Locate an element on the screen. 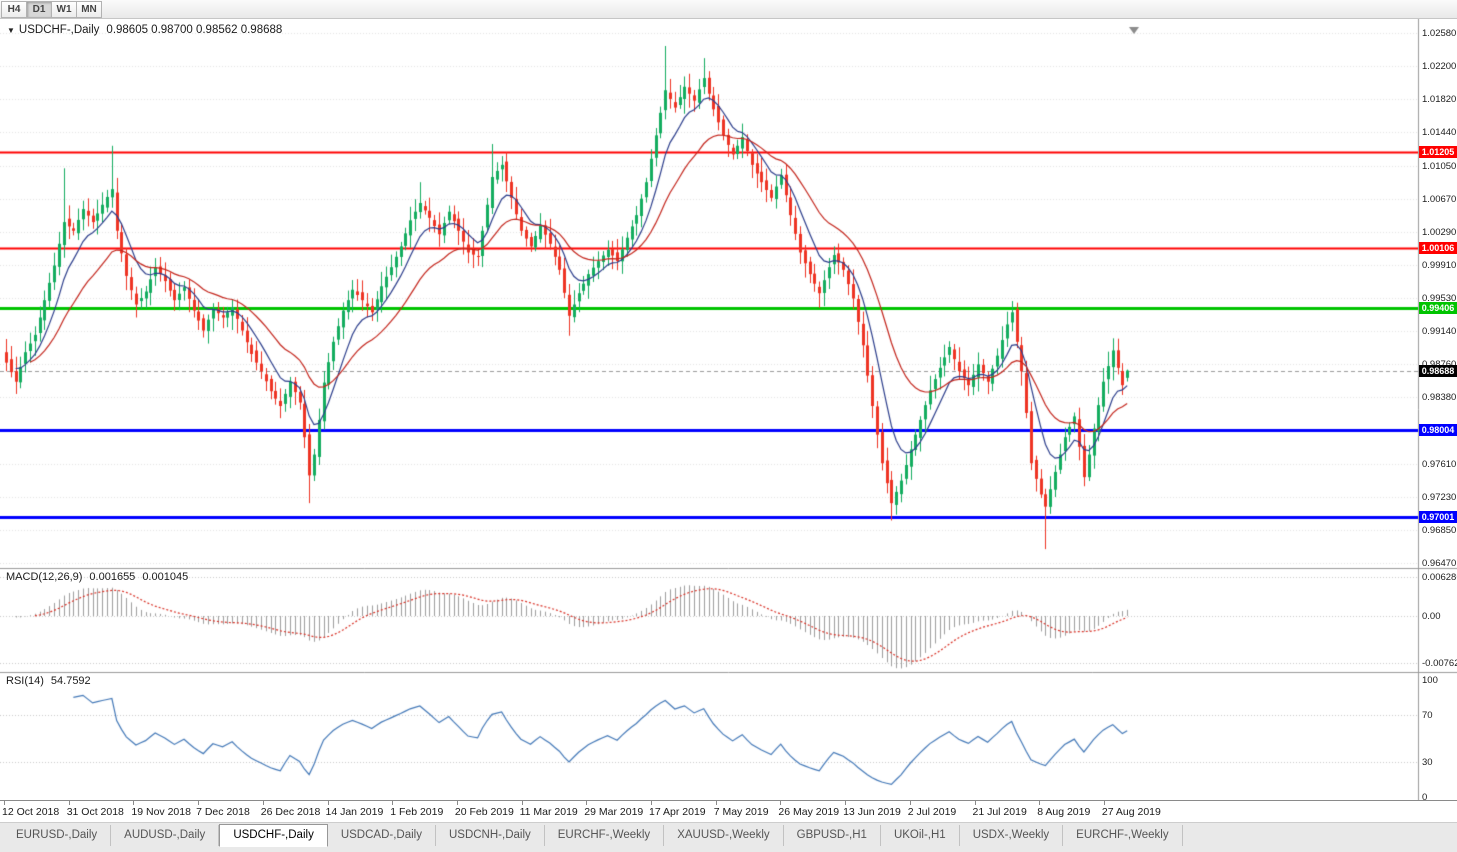 The height and width of the screenshot is (852, 1457). tab-audusd-daily: AUDUSD-,Daily is located at coordinates (165, 835).